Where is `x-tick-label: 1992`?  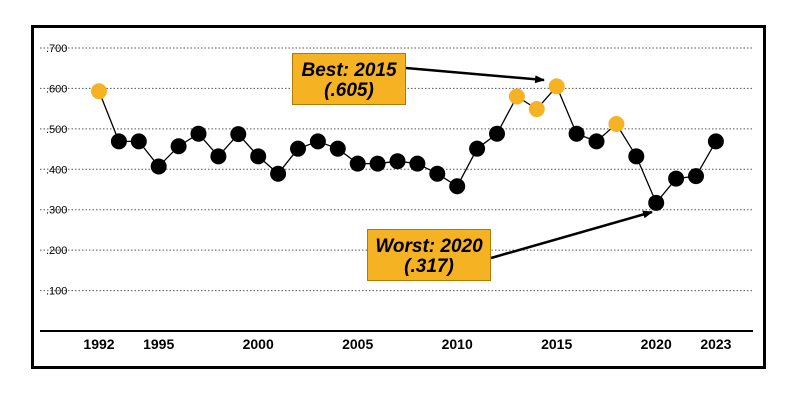
x-tick-label: 1992 is located at coordinates (98, 344).